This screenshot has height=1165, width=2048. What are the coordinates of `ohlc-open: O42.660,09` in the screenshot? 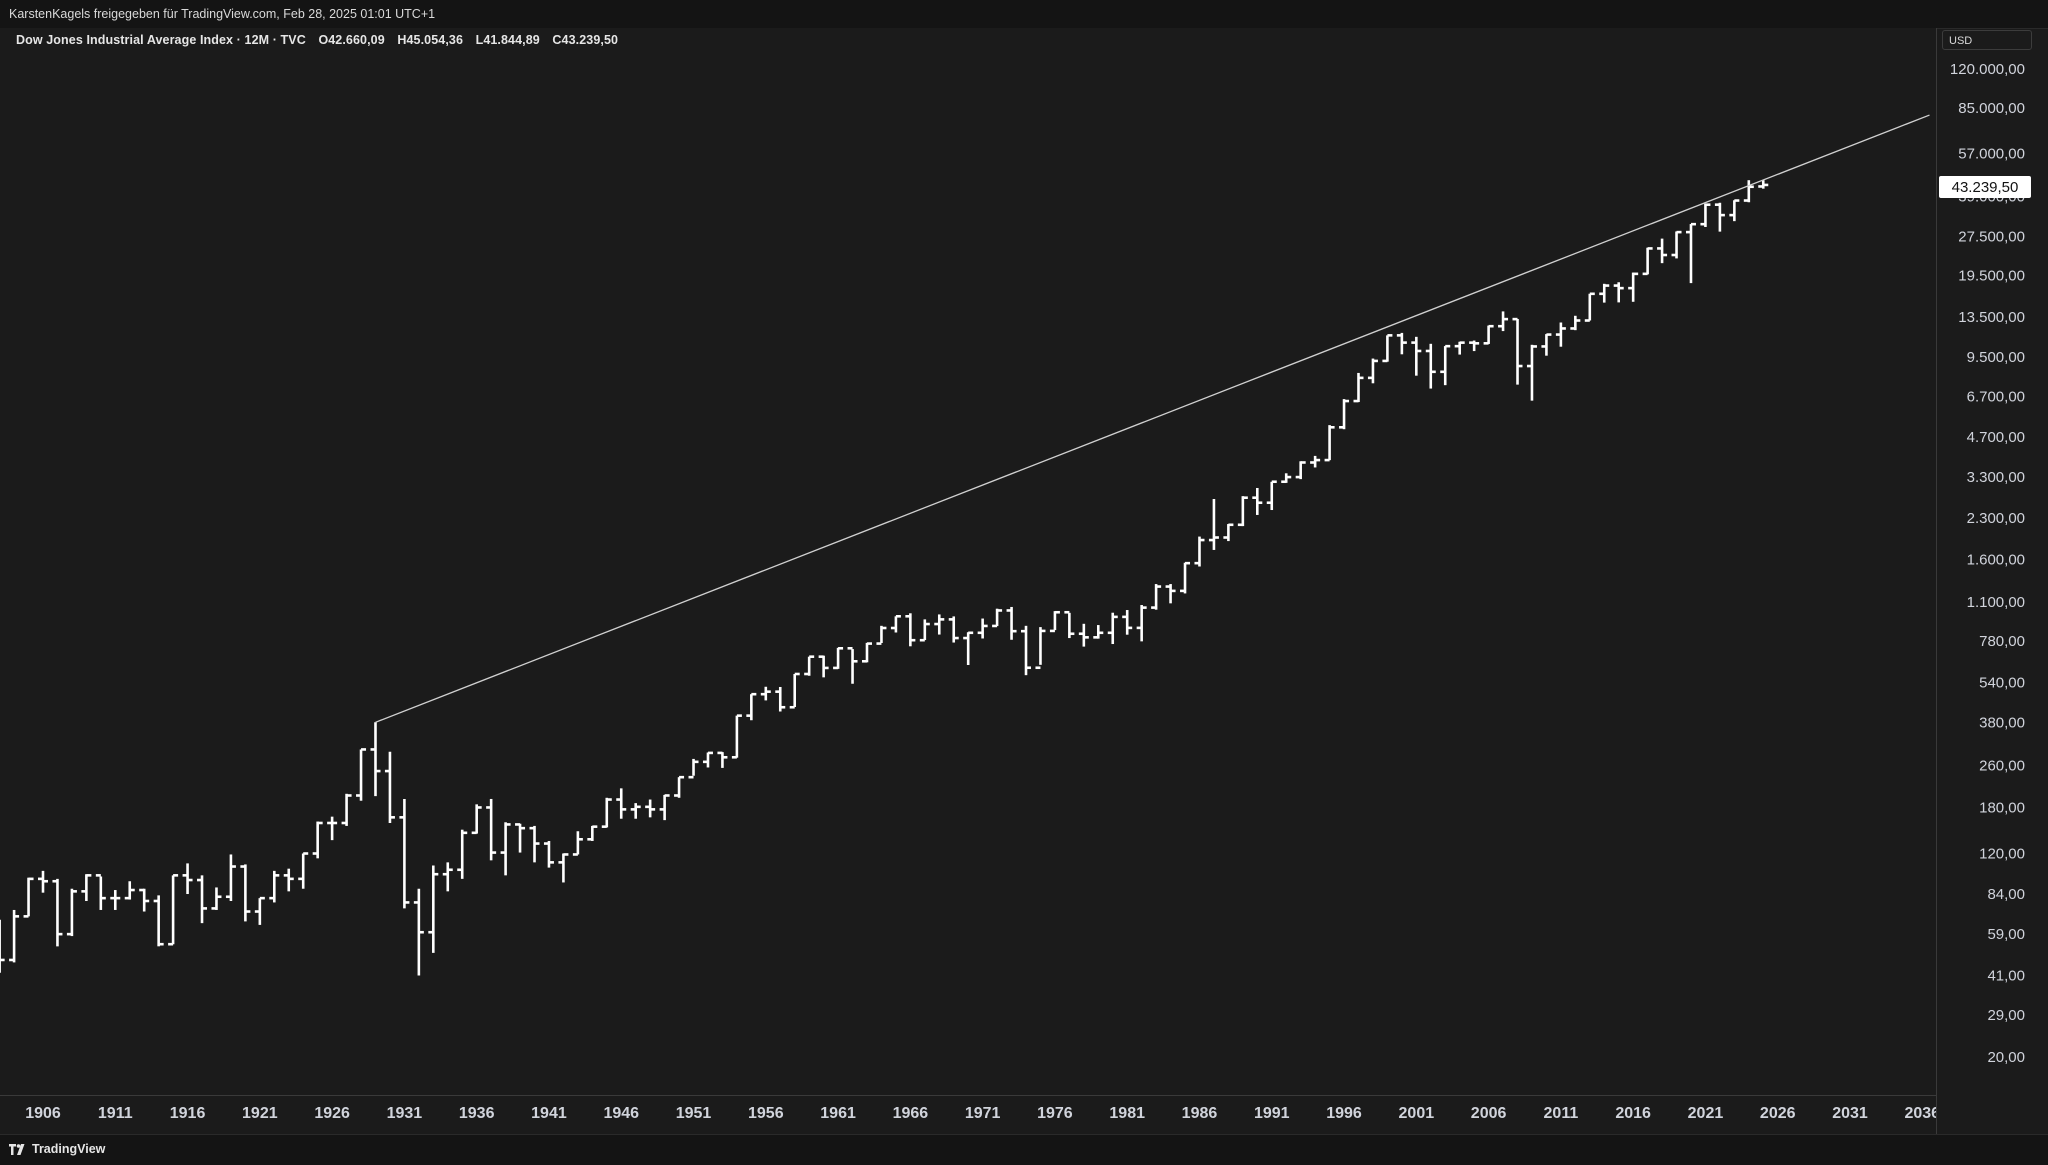 It's located at (351, 40).